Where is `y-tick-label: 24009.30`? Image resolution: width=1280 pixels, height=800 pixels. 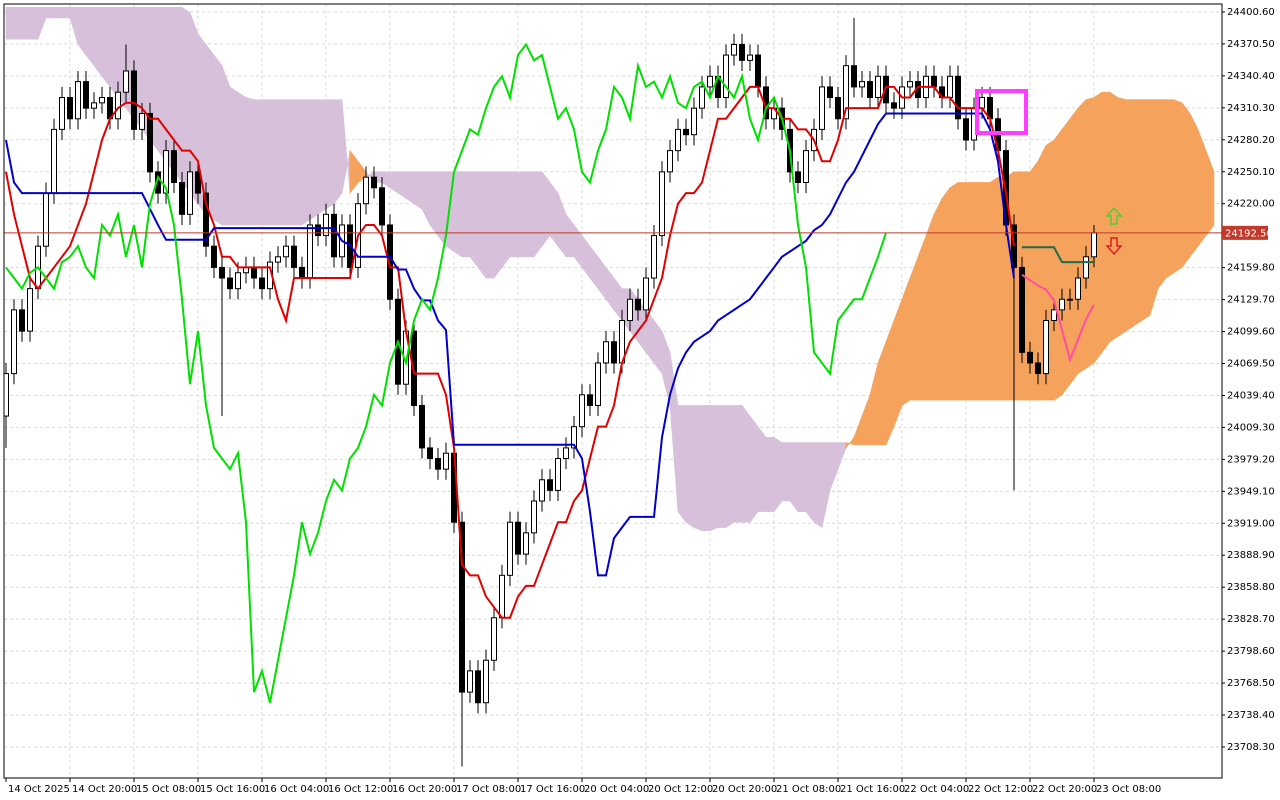
y-tick-label: 24009.30 is located at coordinates (1251, 427).